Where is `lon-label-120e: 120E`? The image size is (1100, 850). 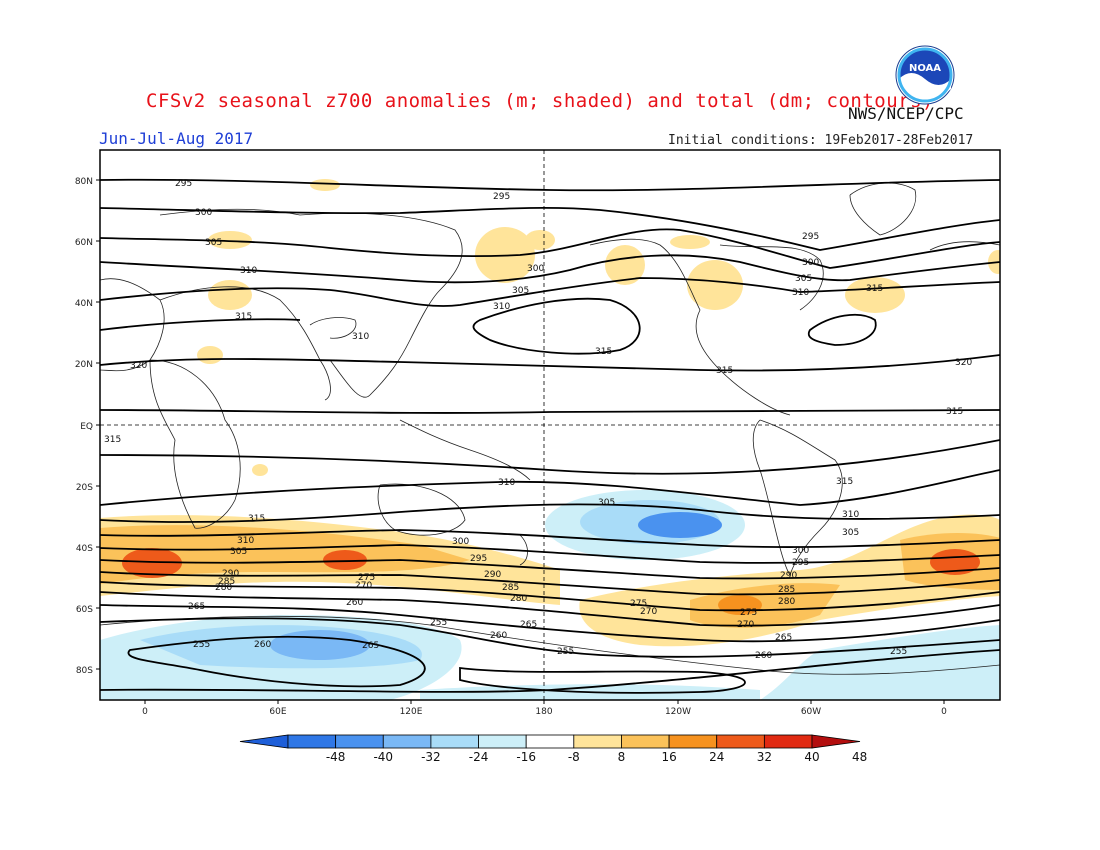
lon-label-120e: 120E is located at coordinates (411, 712).